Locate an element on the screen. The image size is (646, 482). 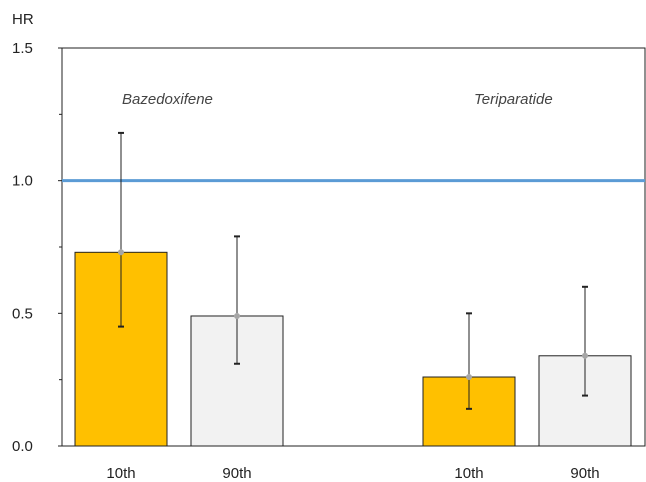
y-tick-label: 0.5 is located at coordinates (22, 313).